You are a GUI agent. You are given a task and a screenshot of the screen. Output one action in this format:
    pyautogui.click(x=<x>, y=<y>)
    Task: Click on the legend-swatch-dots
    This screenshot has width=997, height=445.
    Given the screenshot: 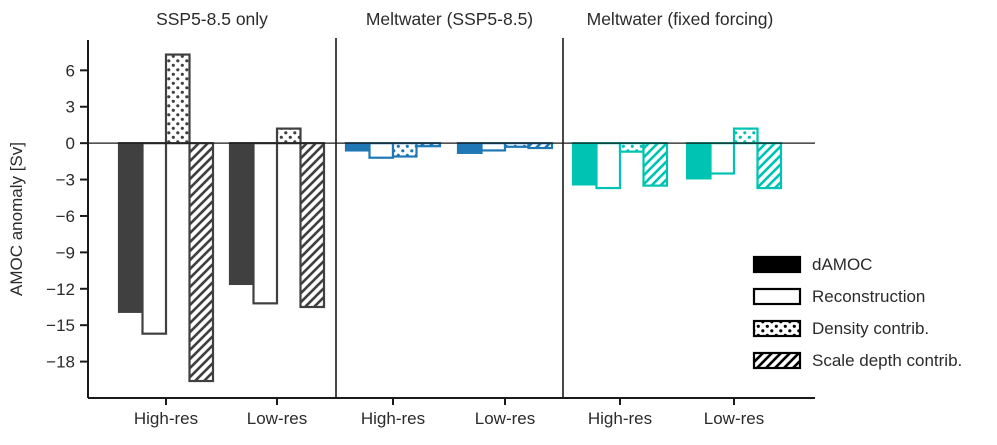 What is the action you would take?
    pyautogui.click(x=777, y=328)
    